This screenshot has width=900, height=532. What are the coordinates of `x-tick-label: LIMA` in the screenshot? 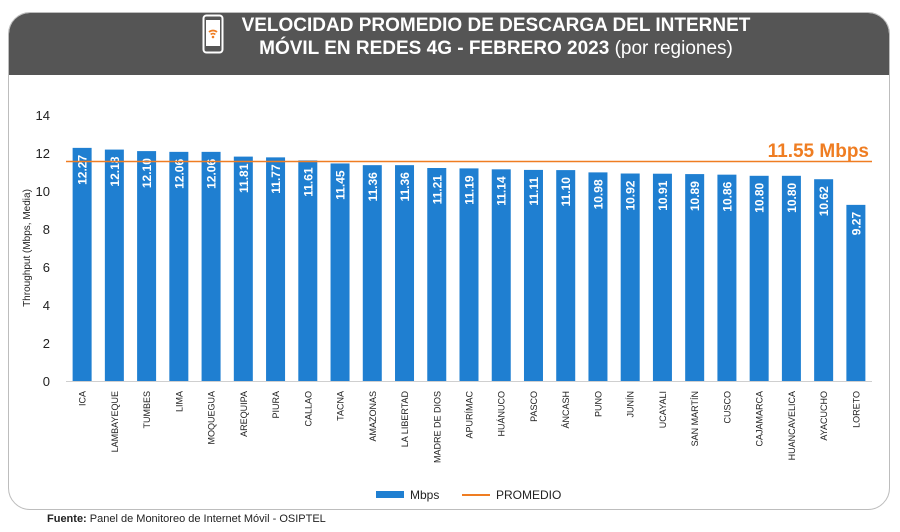 It's located at (179, 401).